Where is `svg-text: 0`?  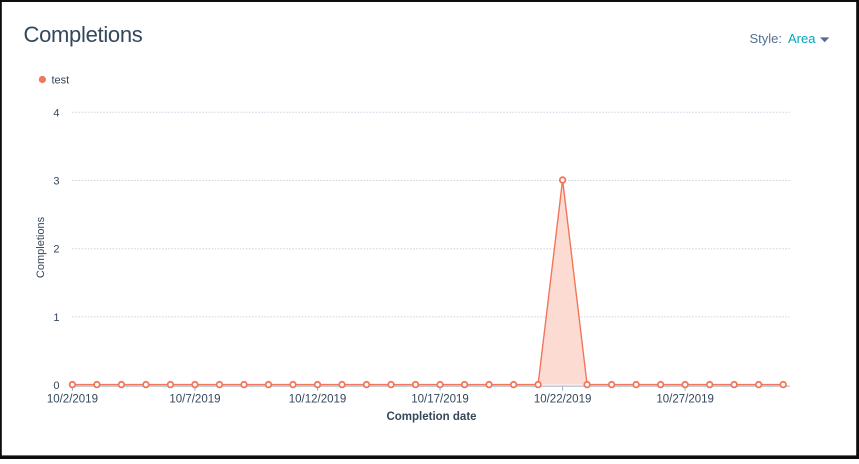
svg-text: 0 is located at coordinates (56, 386).